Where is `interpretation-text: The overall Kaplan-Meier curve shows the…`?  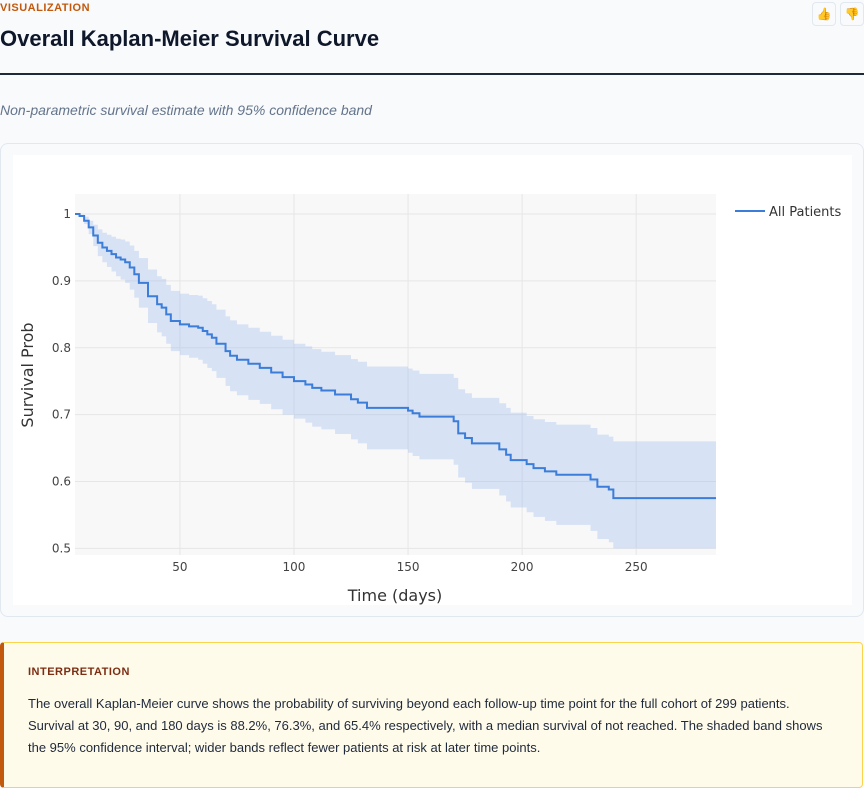
interpretation-text: The overall Kaplan-Meier curve shows the… is located at coordinates (425, 725).